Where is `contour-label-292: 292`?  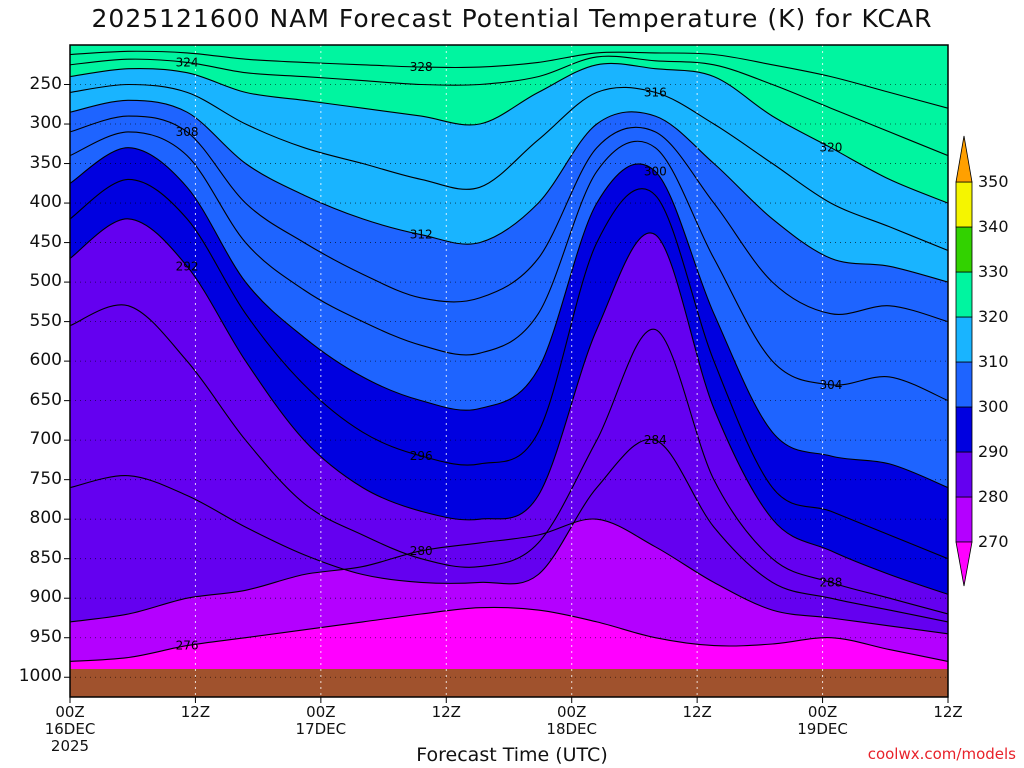 contour-label-292: 292 is located at coordinates (187, 266).